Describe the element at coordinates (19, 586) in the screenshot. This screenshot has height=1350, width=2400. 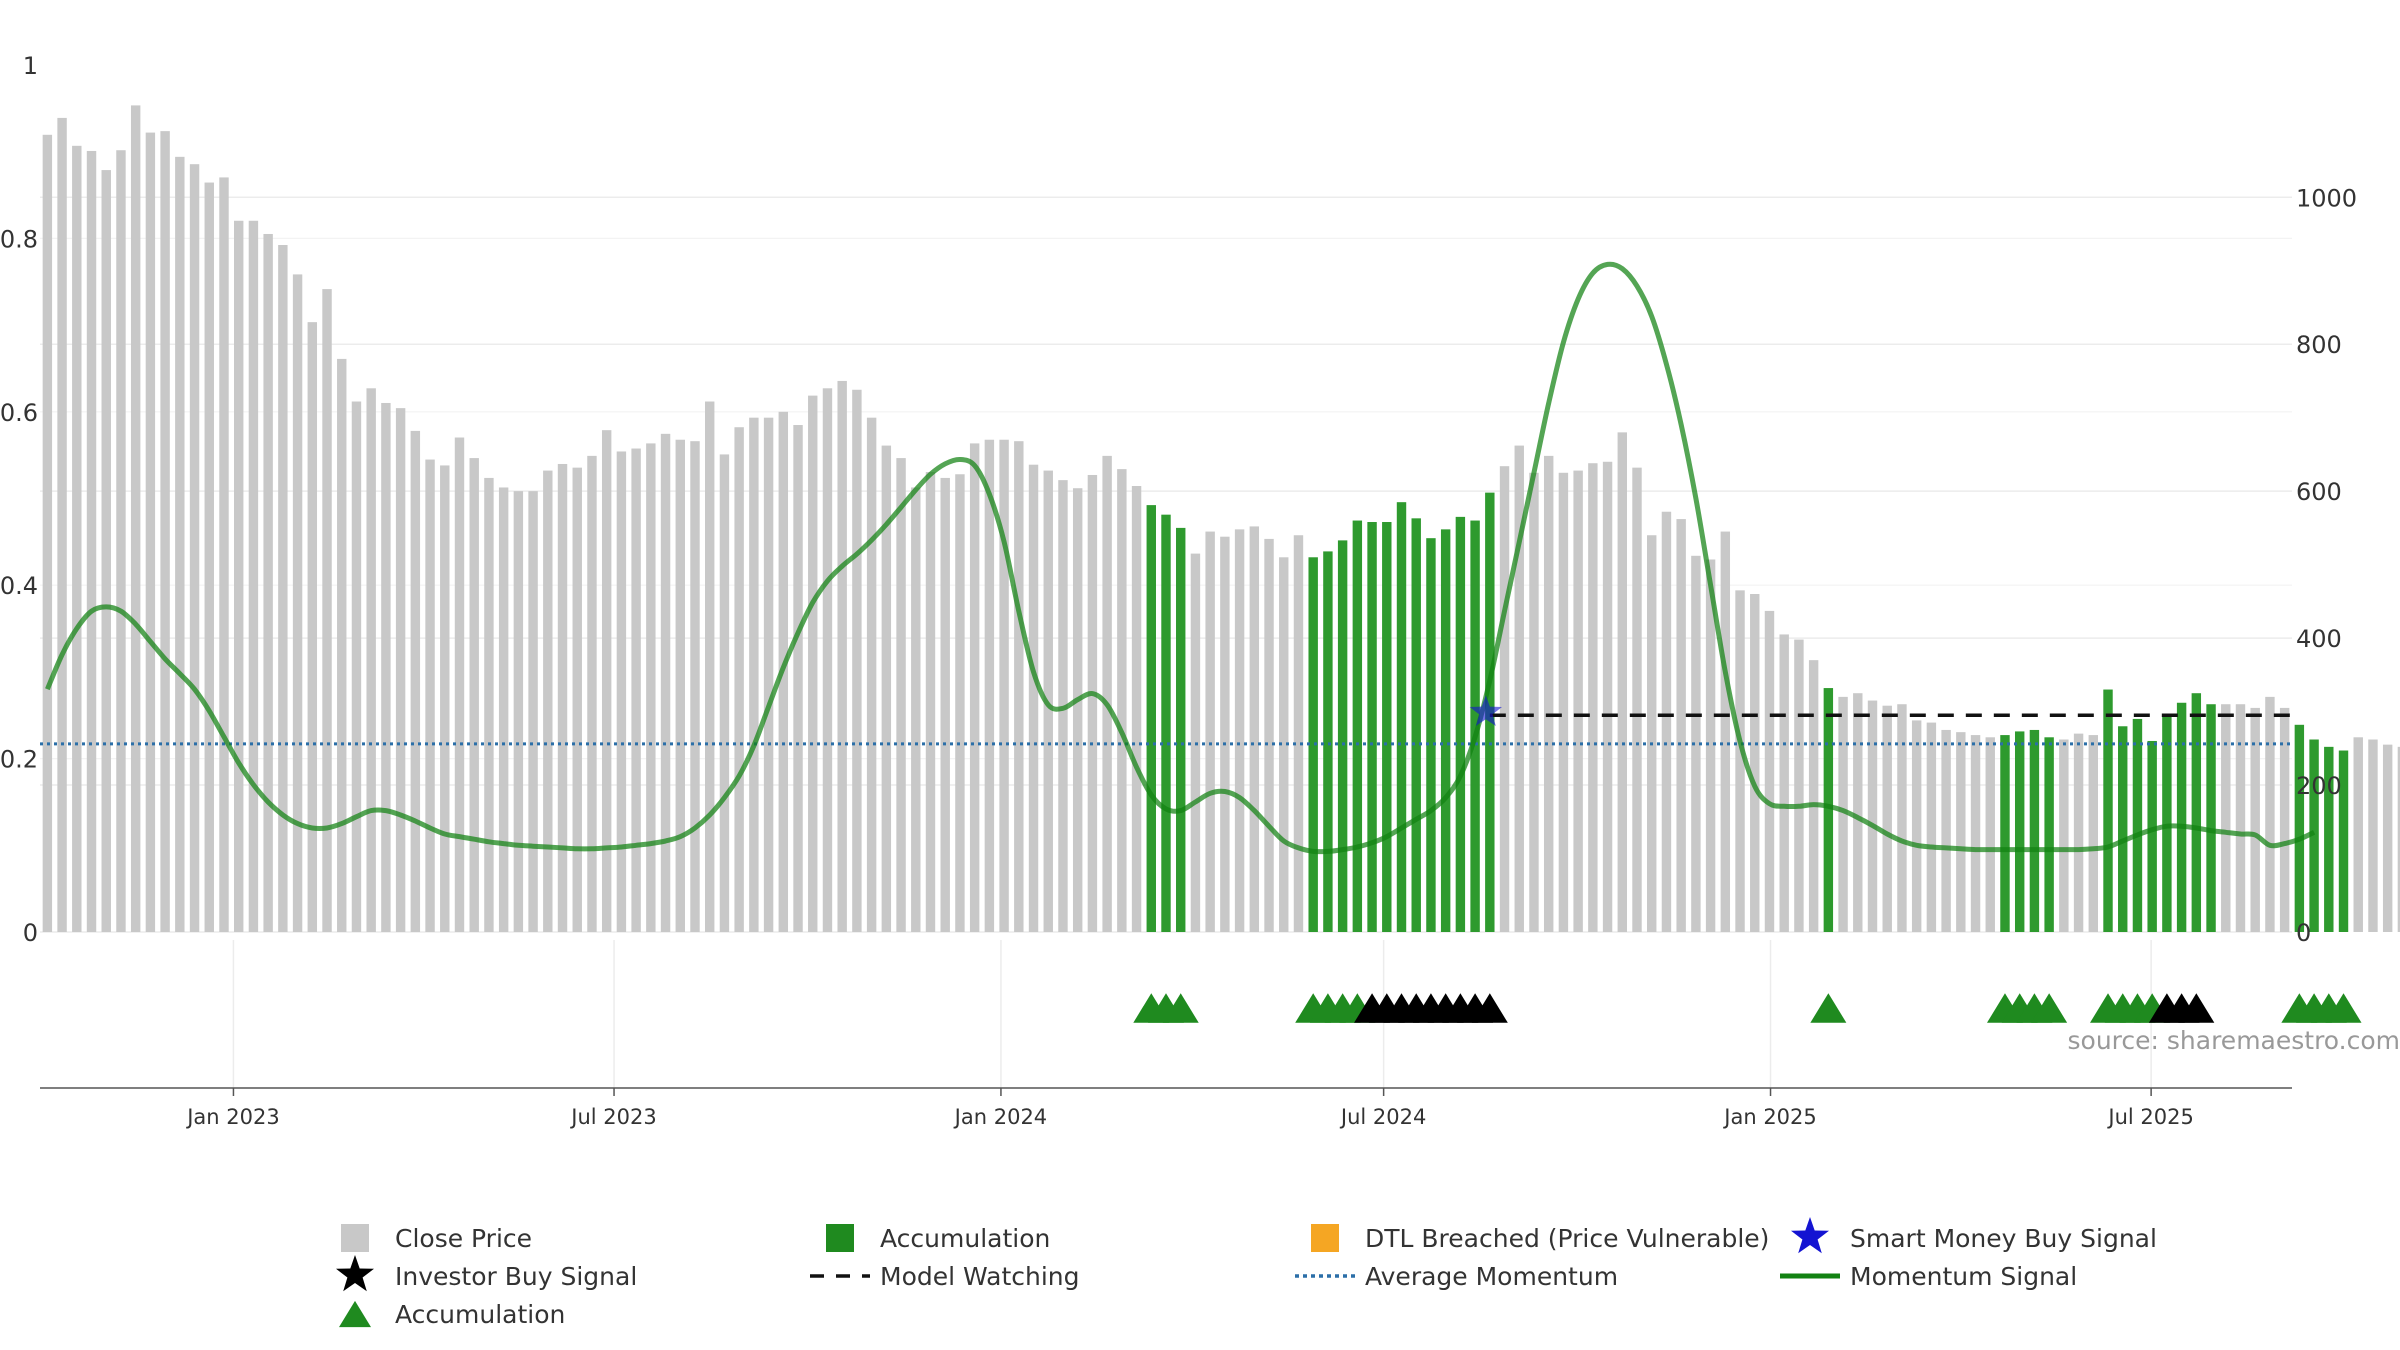
I see `y-left-tick-label: 0.4` at that location.